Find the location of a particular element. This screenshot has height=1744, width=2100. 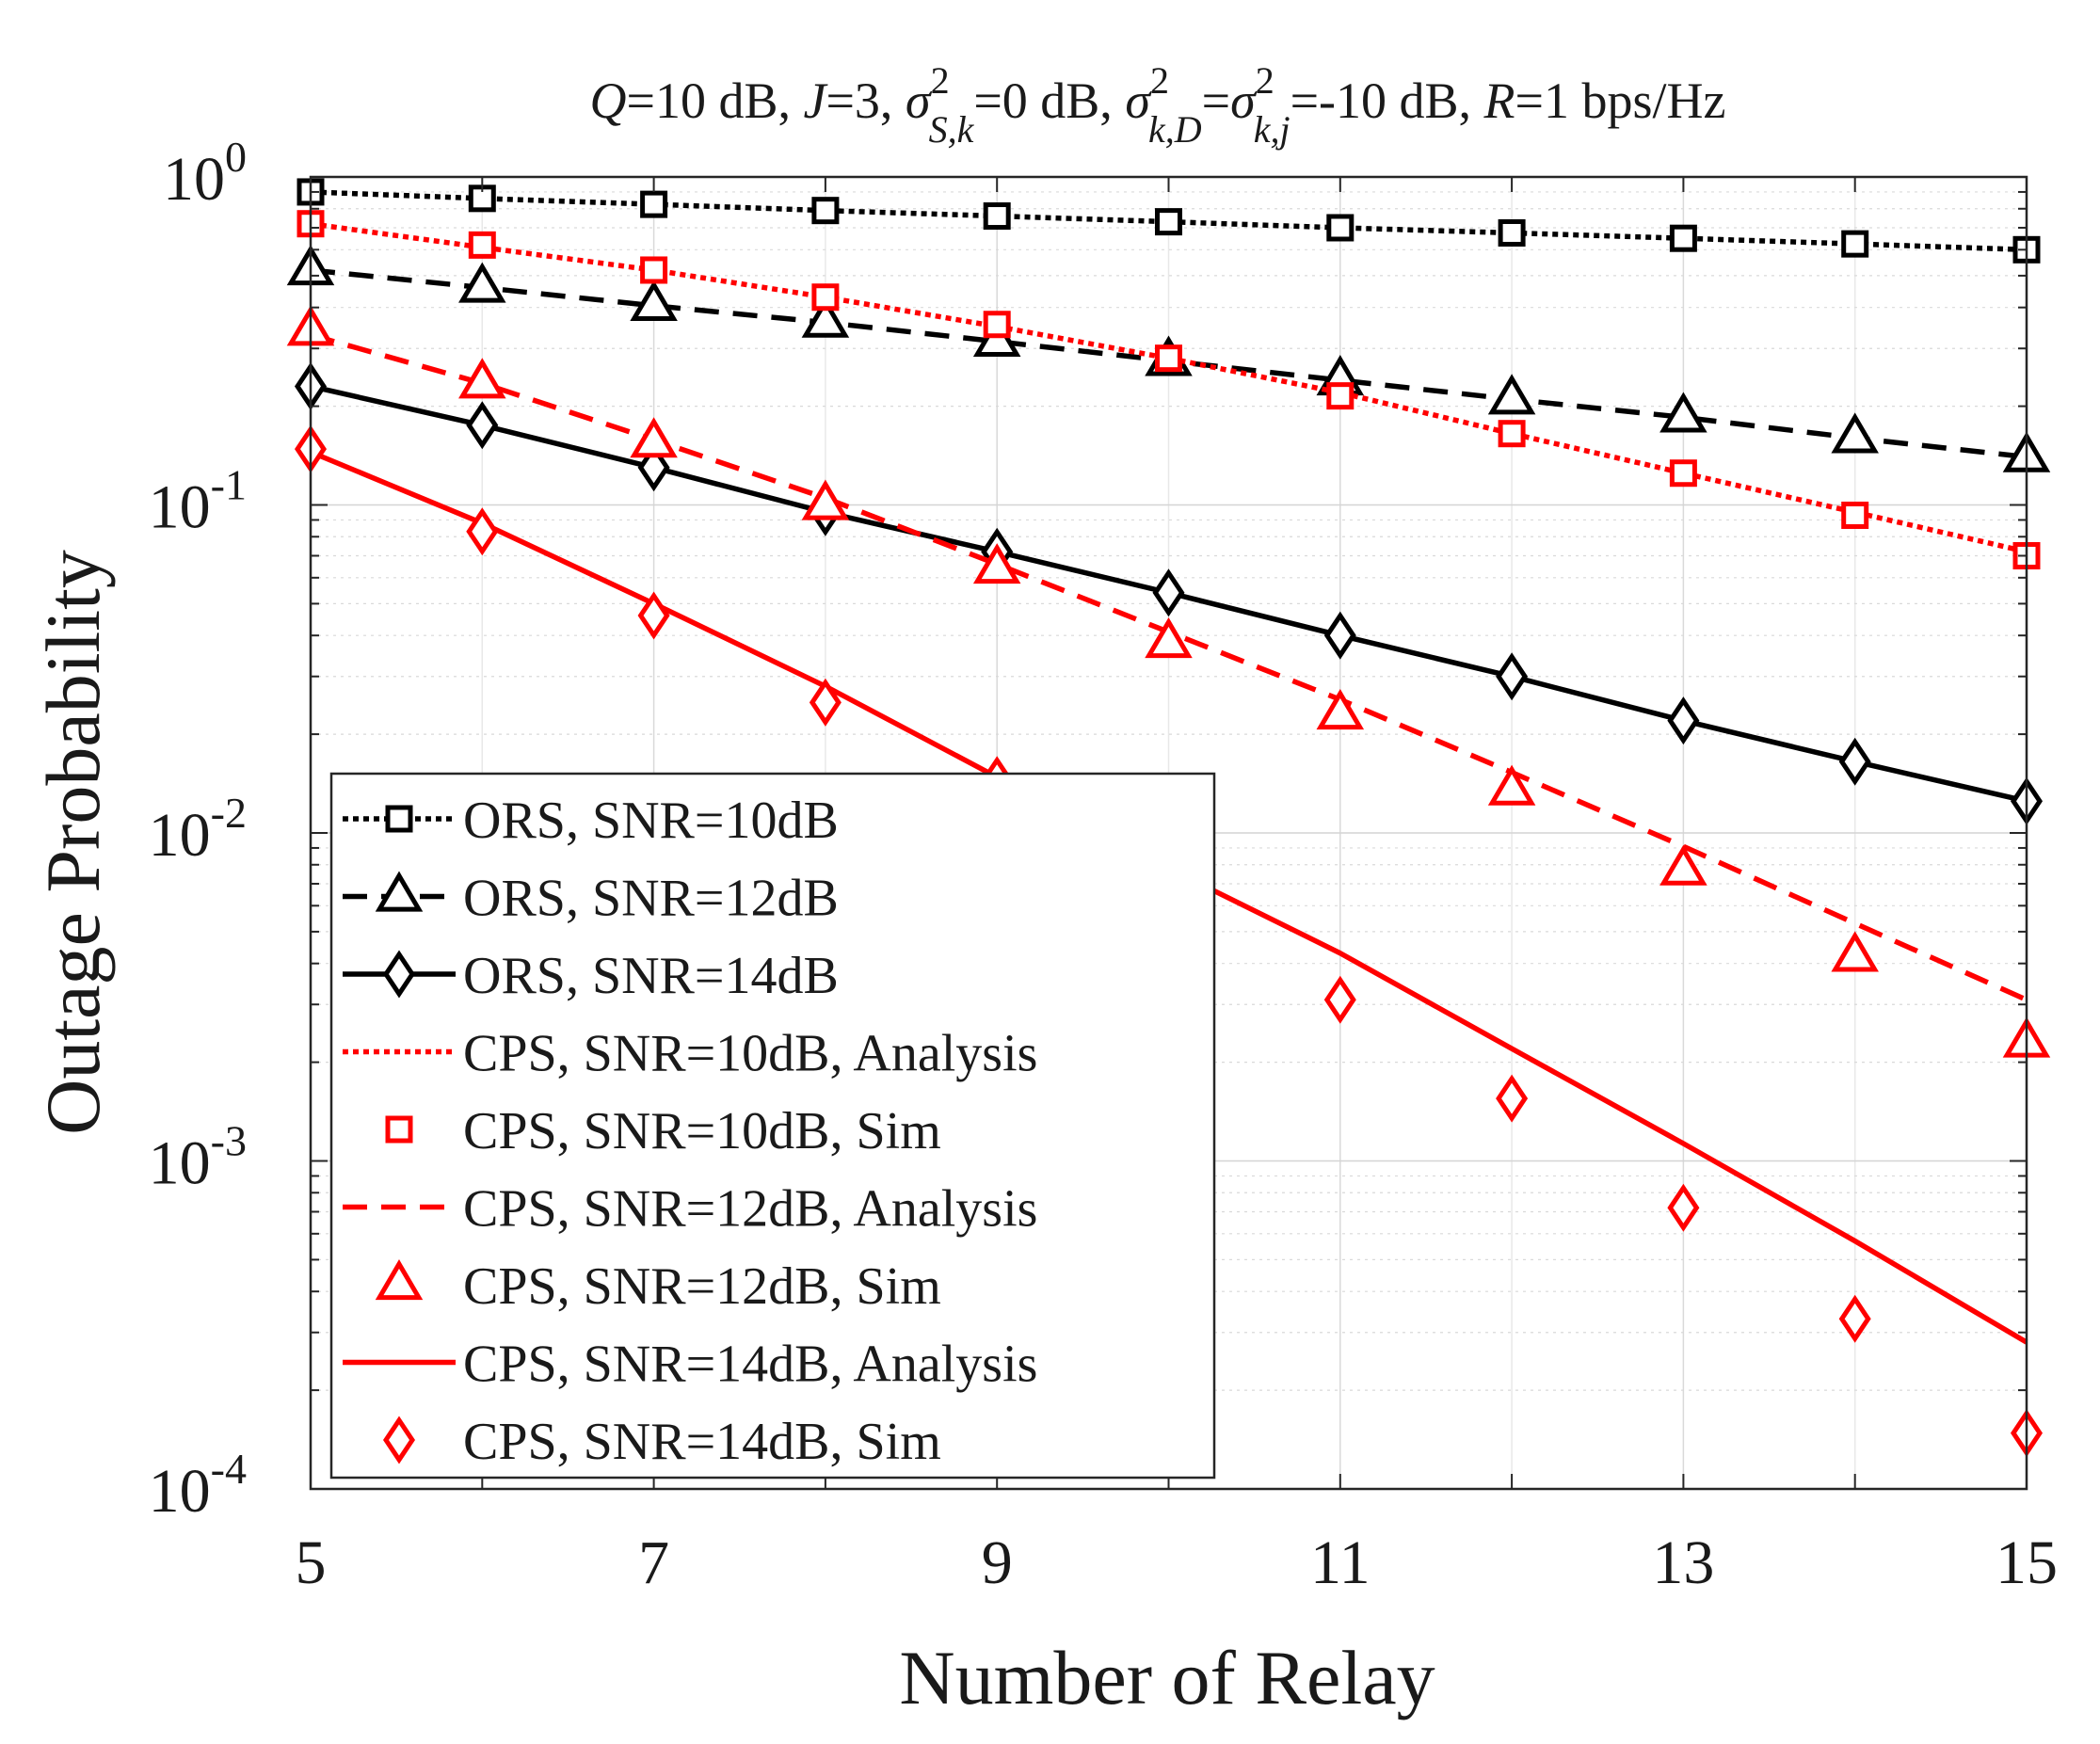

y-tick-label: 10⁻⁴ is located at coordinates (198, 1485).